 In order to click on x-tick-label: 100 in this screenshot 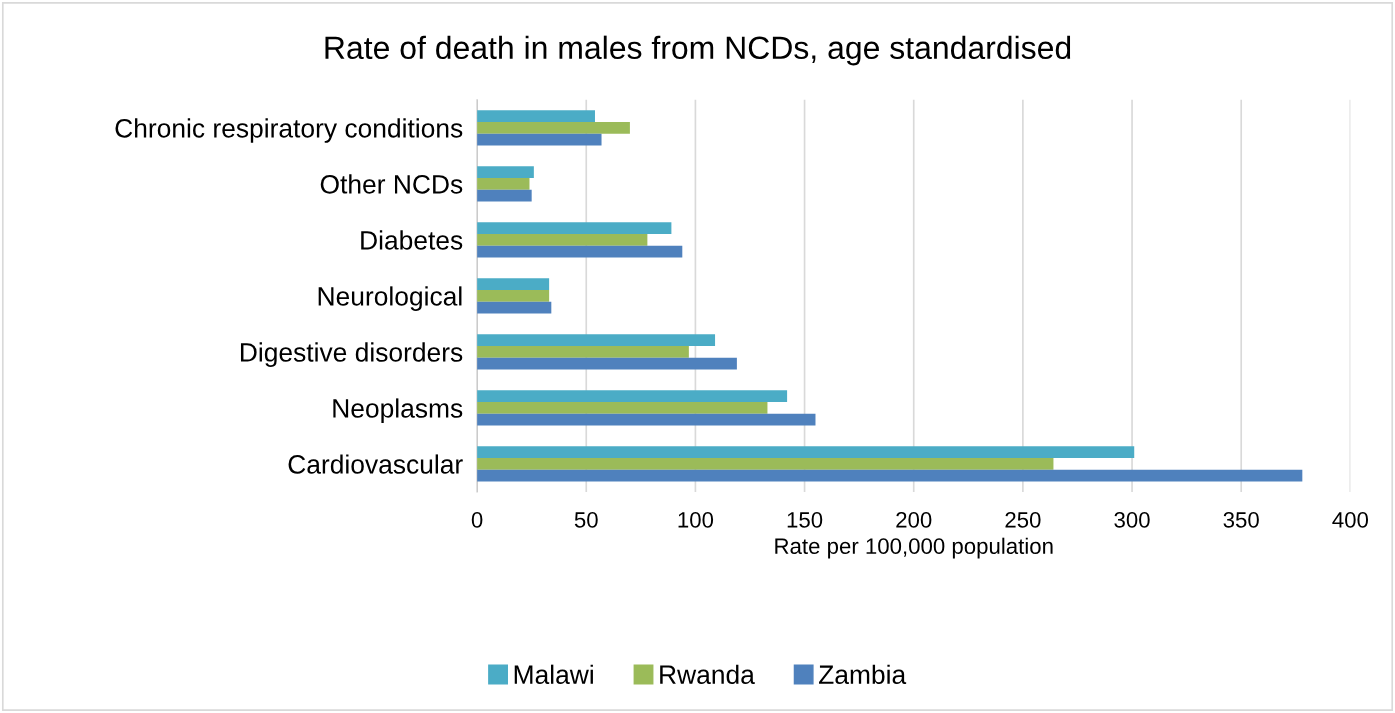, I will do `click(696, 520)`.